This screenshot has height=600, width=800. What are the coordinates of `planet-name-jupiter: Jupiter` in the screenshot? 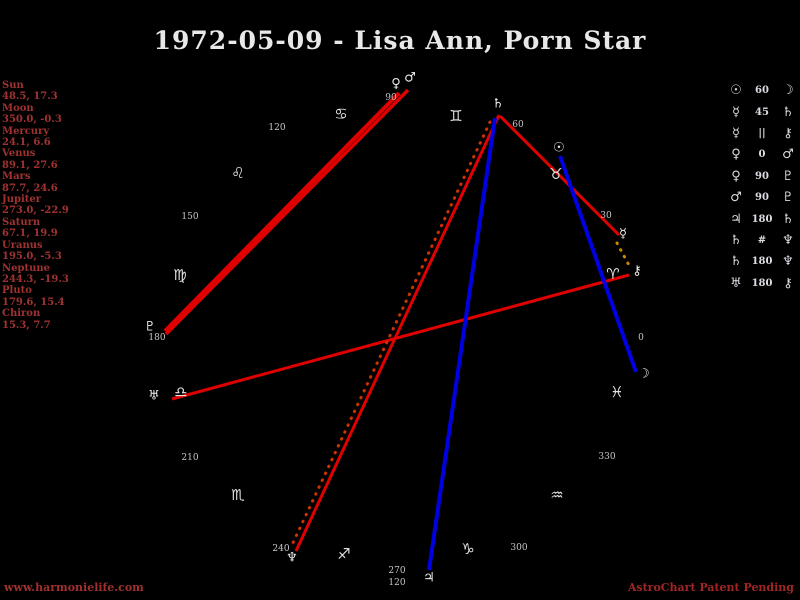 It's located at (22, 200).